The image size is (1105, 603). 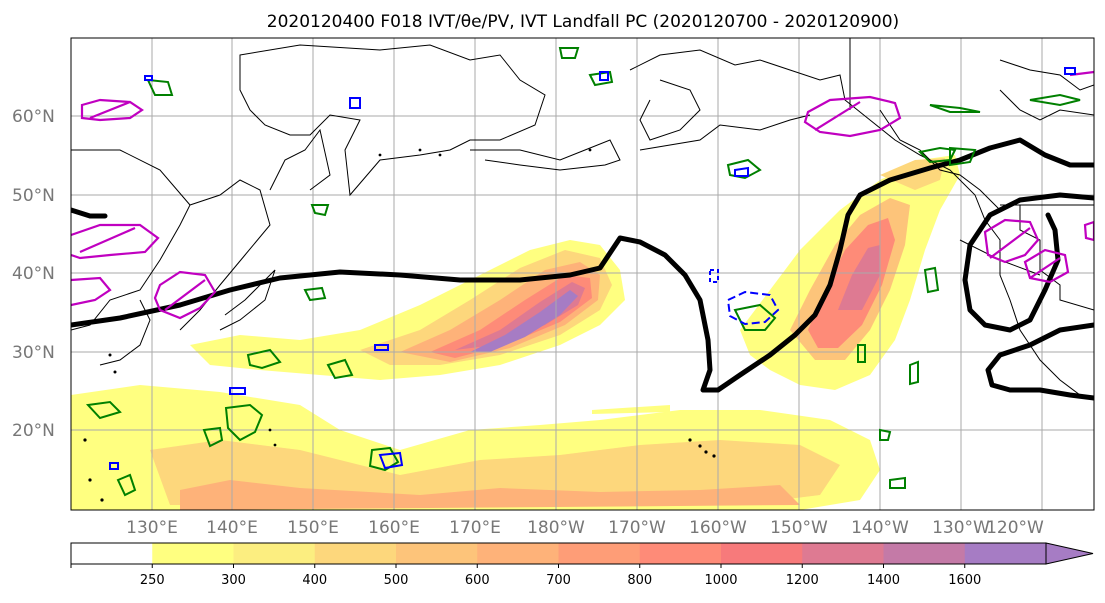 What do you see at coordinates (394, 528) in the screenshot?
I see `lon-label: 160°E` at bounding box center [394, 528].